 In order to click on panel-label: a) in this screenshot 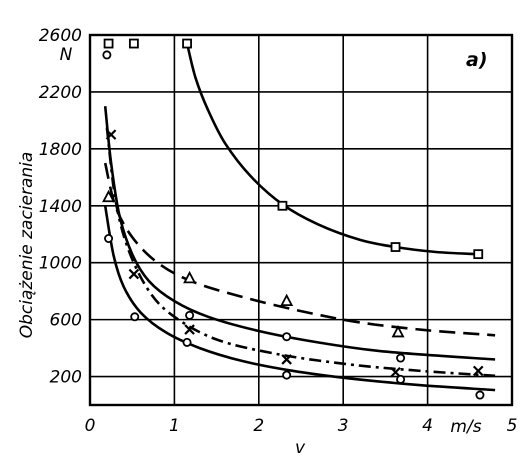, I will do `click(477, 60)`.